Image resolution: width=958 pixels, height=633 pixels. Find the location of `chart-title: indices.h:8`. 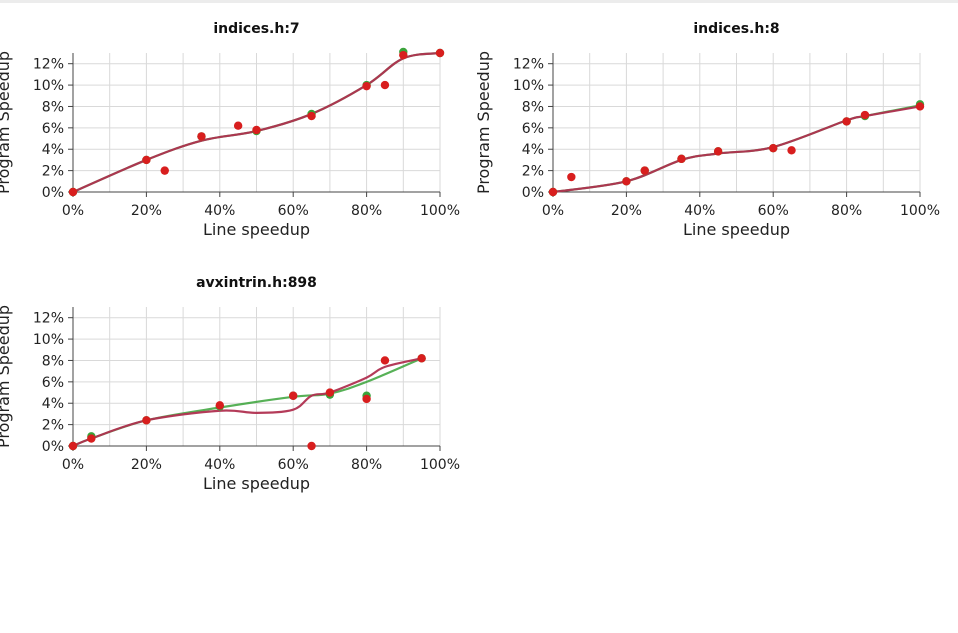

chart-title: indices.h:8 is located at coordinates (736, 29).